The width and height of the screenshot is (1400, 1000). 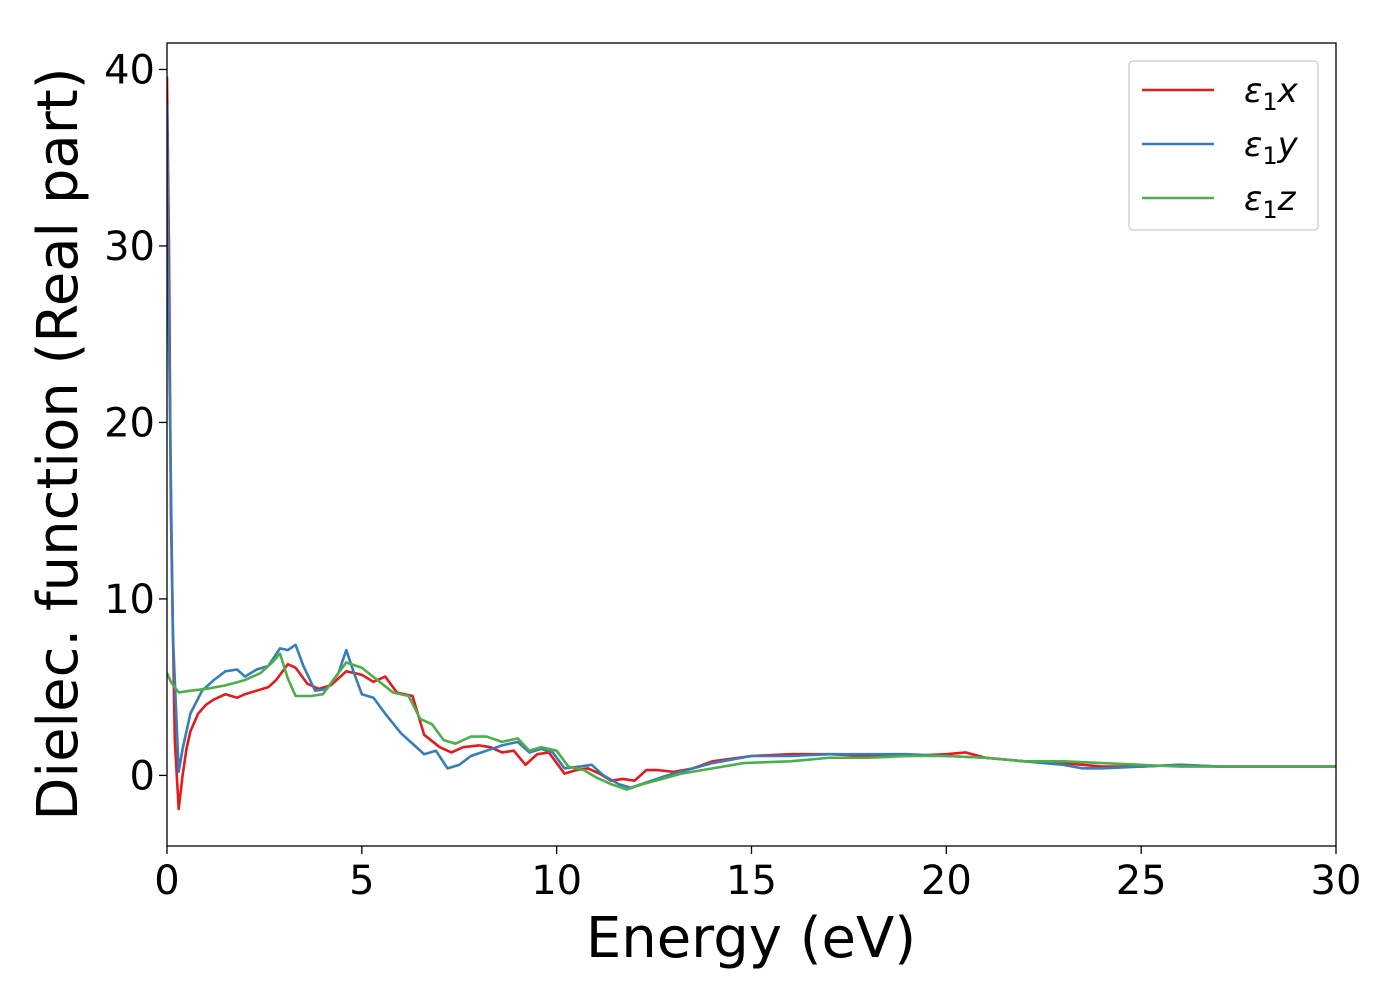 What do you see at coordinates (129, 70) in the screenshot?
I see `y-tick-label: 40` at bounding box center [129, 70].